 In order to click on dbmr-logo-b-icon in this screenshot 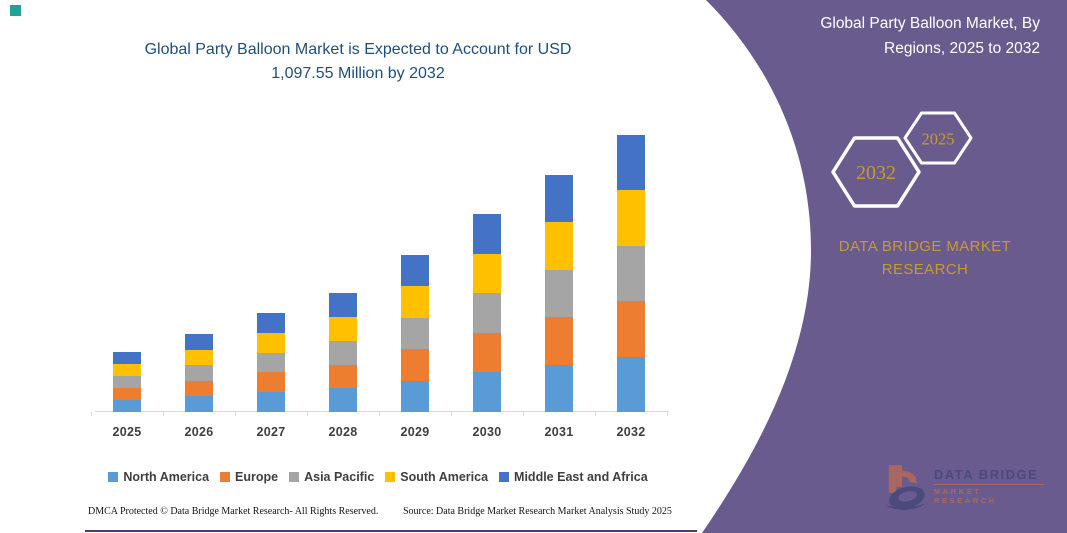, I will do `click(906, 487)`.